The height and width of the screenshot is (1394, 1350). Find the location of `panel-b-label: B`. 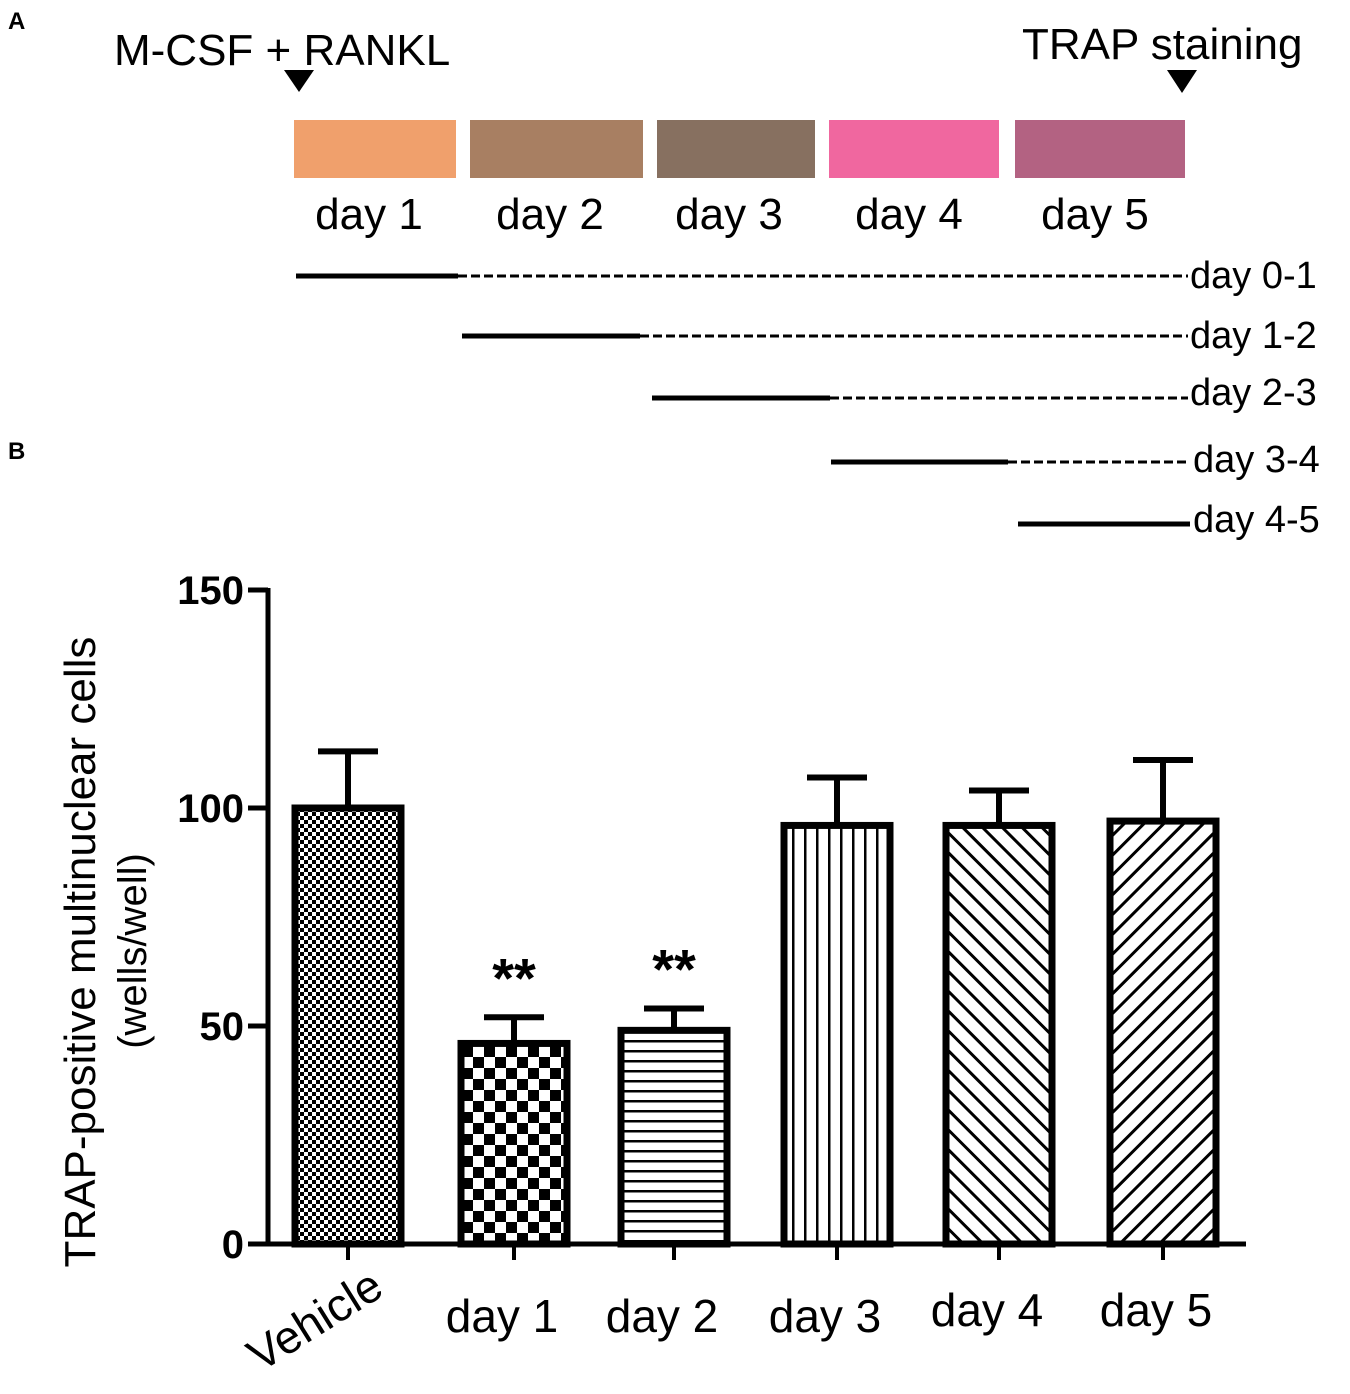

panel-b-label: B is located at coordinates (17, 451).